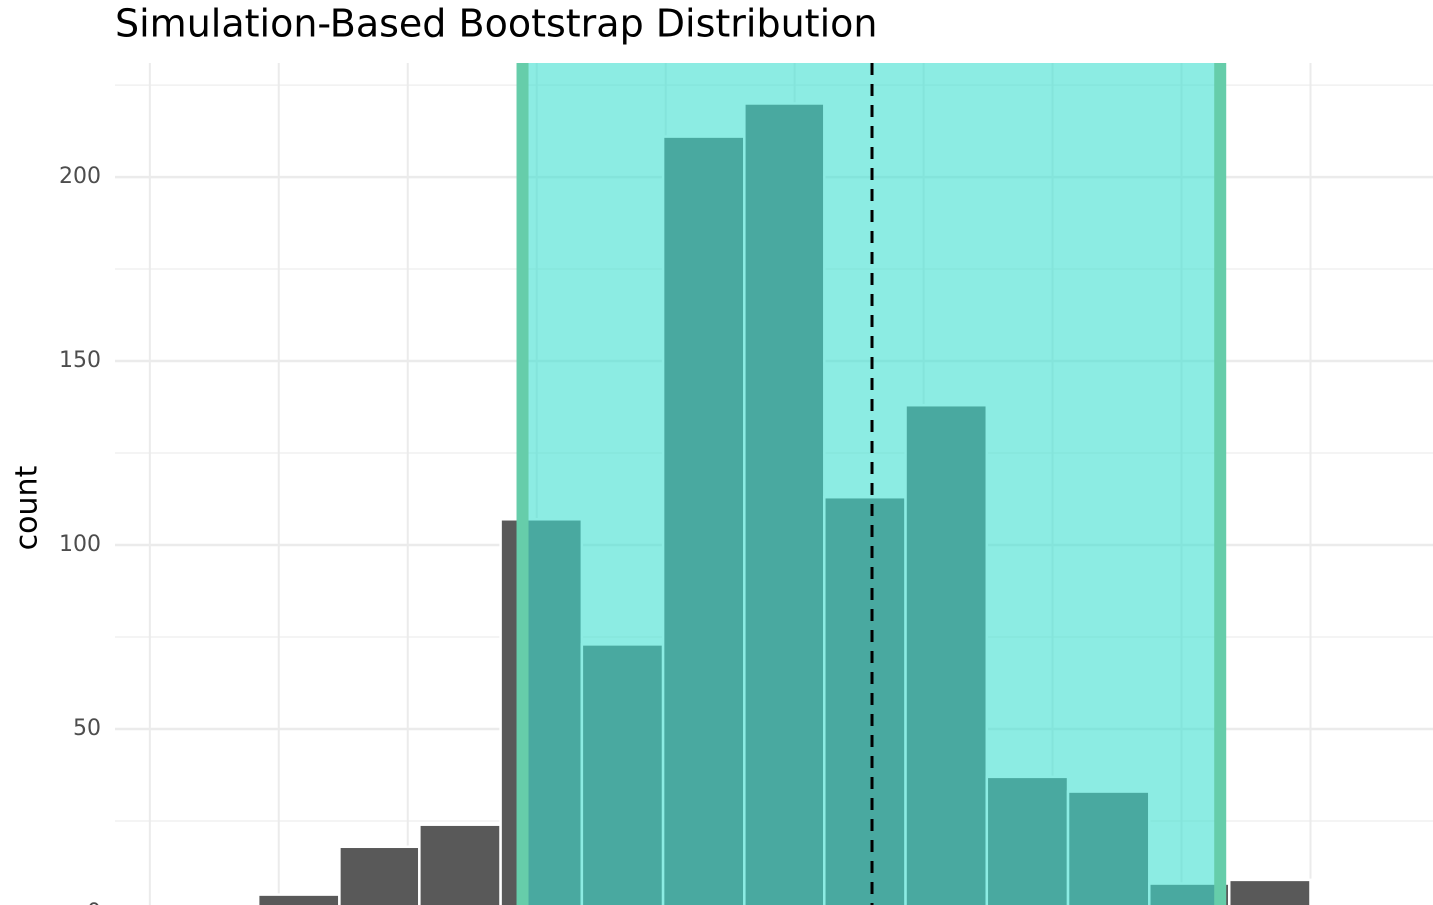 This screenshot has height=905, width=1433. I want to click on y-axis-label: count, so click(27, 507).